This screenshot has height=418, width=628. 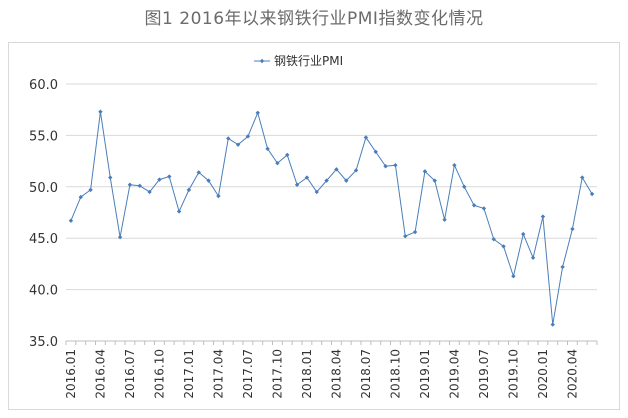 What do you see at coordinates (307, 177) in the screenshot?
I see `data-point-2018.01` at bounding box center [307, 177].